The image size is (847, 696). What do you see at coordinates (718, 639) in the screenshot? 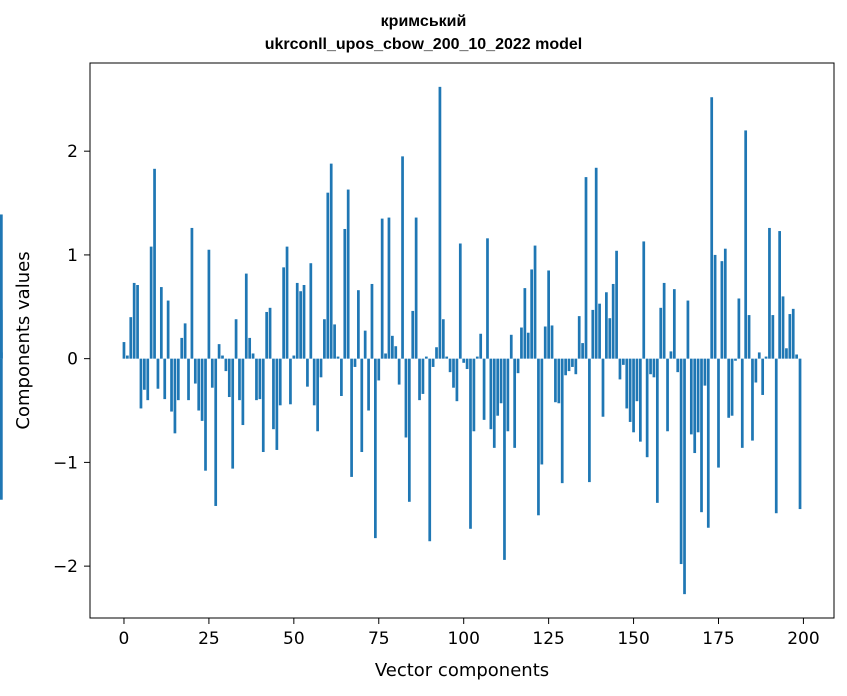
I see `x-tick-label: 175` at bounding box center [718, 639].